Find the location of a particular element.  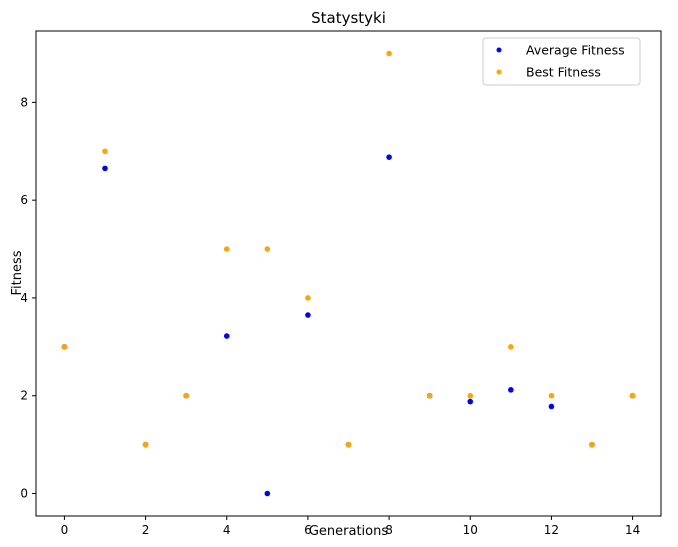

legend-label-best-fitness: Best Fitness is located at coordinates (563, 72).